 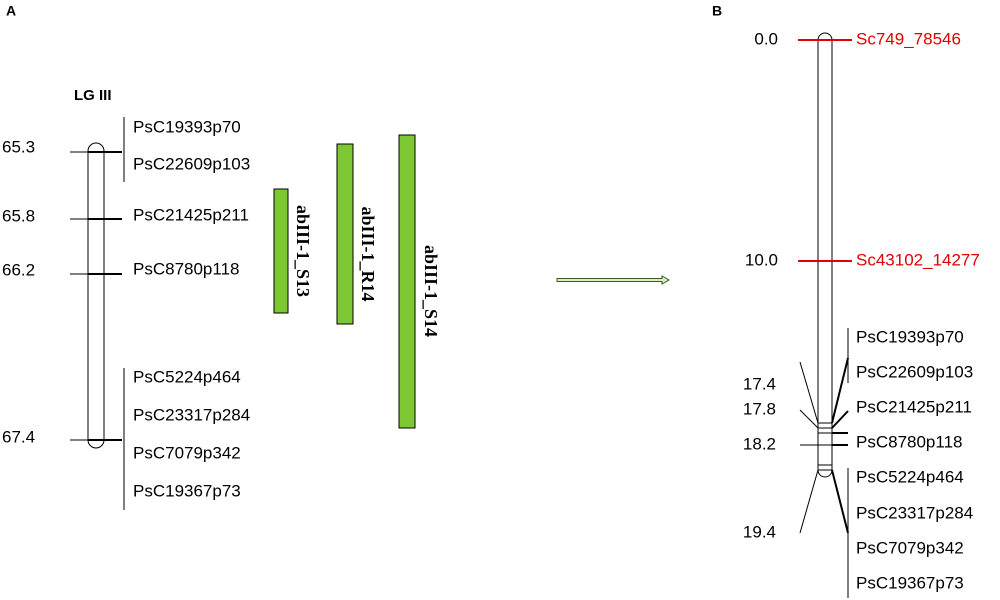 I want to click on ticks-a, so click(x=97, y=313).